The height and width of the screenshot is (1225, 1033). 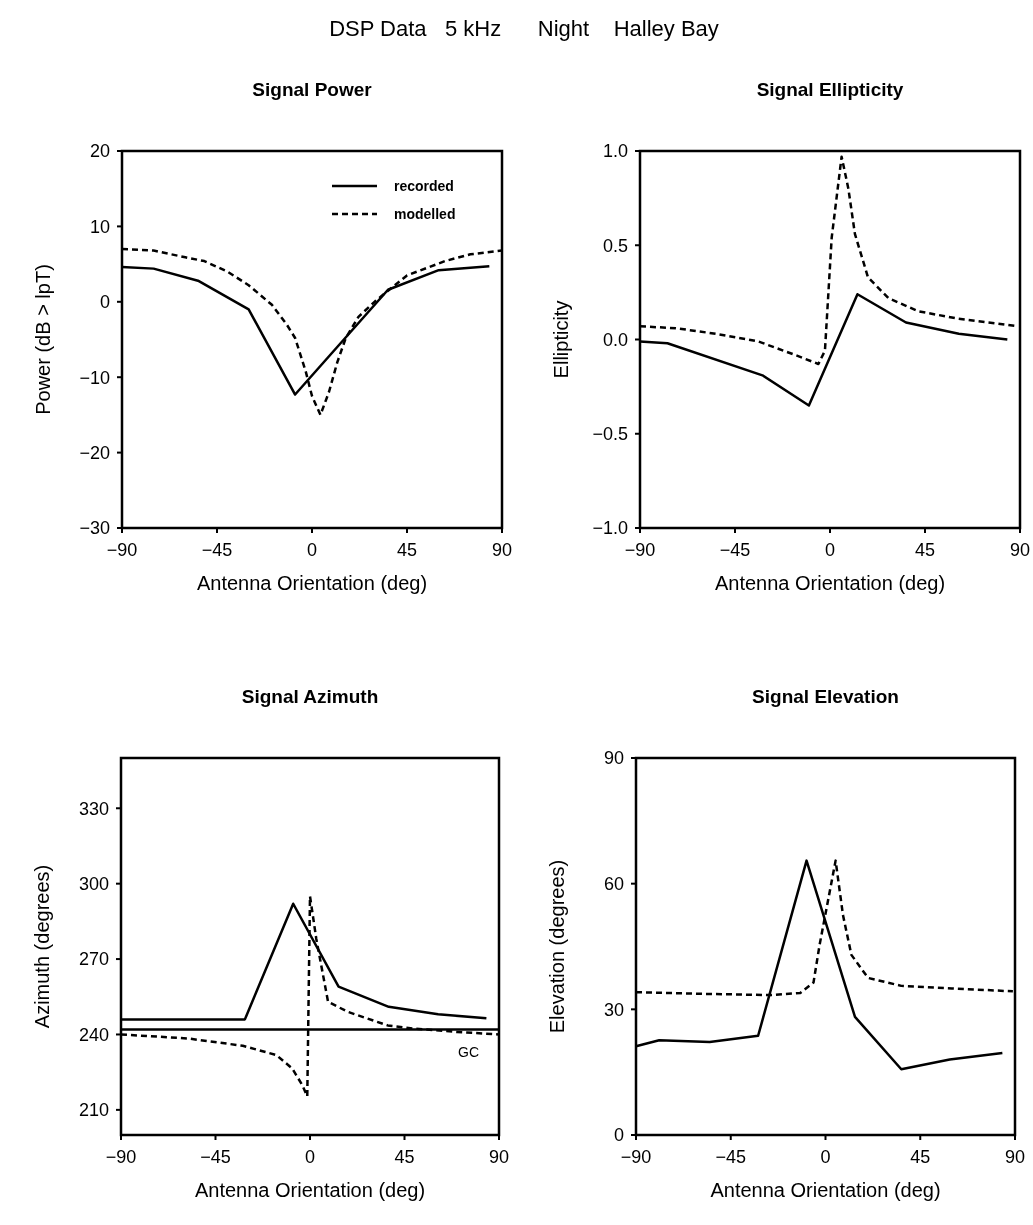 I want to click on y-tick-label: 1.0, so click(x=615, y=151).